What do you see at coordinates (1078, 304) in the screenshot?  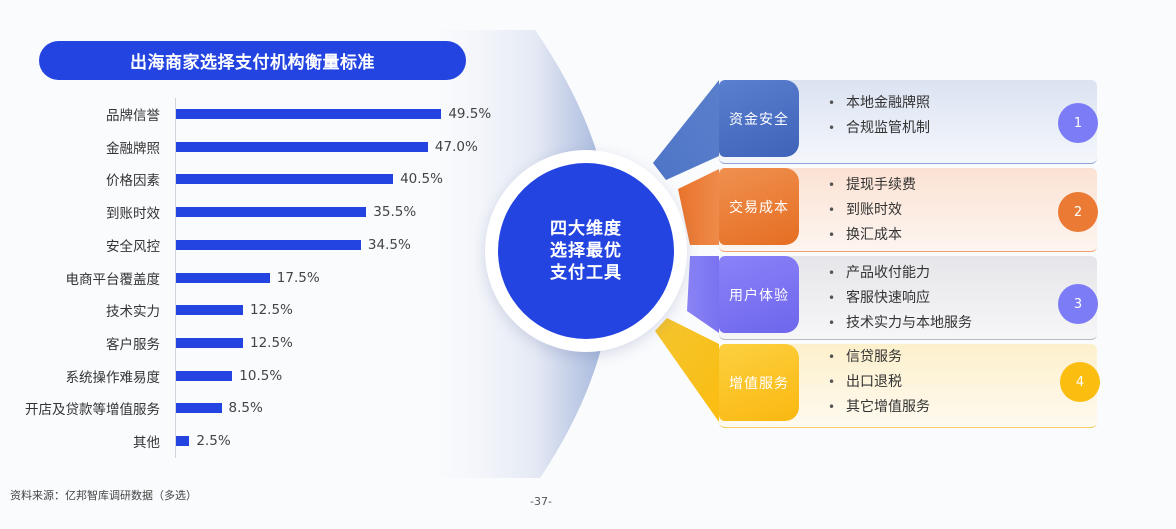 I see `number-badge-3: 3` at bounding box center [1078, 304].